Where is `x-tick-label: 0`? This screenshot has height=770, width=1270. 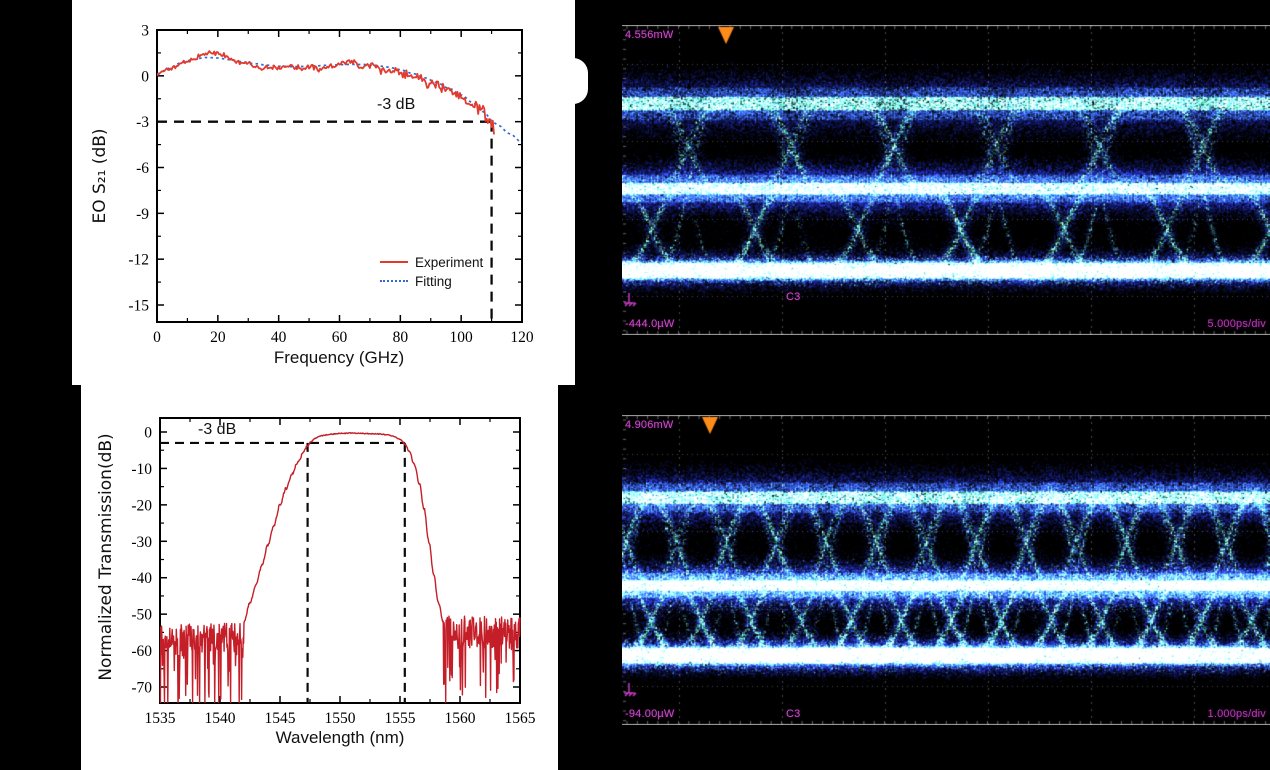
x-tick-label: 0 is located at coordinates (157, 337).